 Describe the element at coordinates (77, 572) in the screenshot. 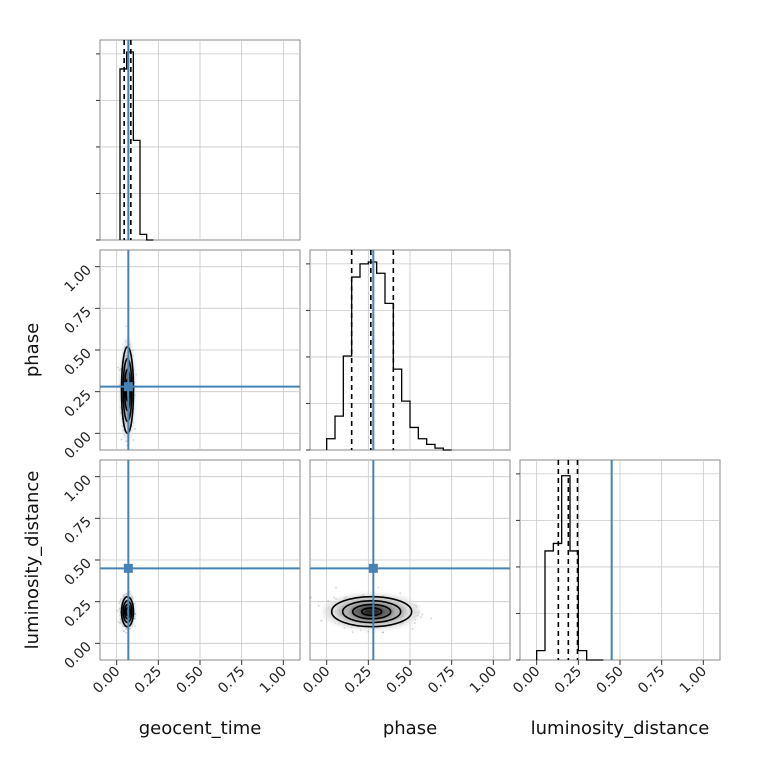

I see `ytick-label-luminosity-distance: 0.50` at that location.